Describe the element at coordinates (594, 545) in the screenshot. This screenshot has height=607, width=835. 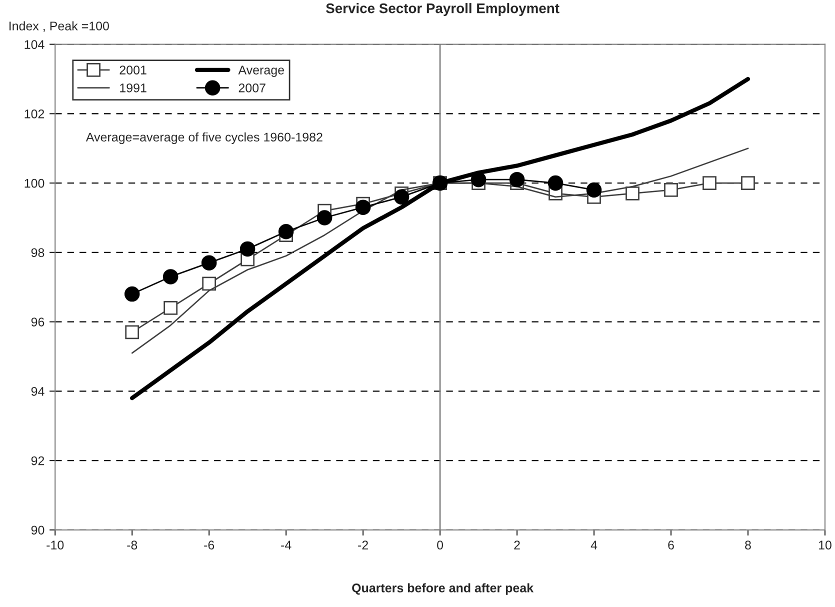
I see `x-tick-label: 4` at that location.